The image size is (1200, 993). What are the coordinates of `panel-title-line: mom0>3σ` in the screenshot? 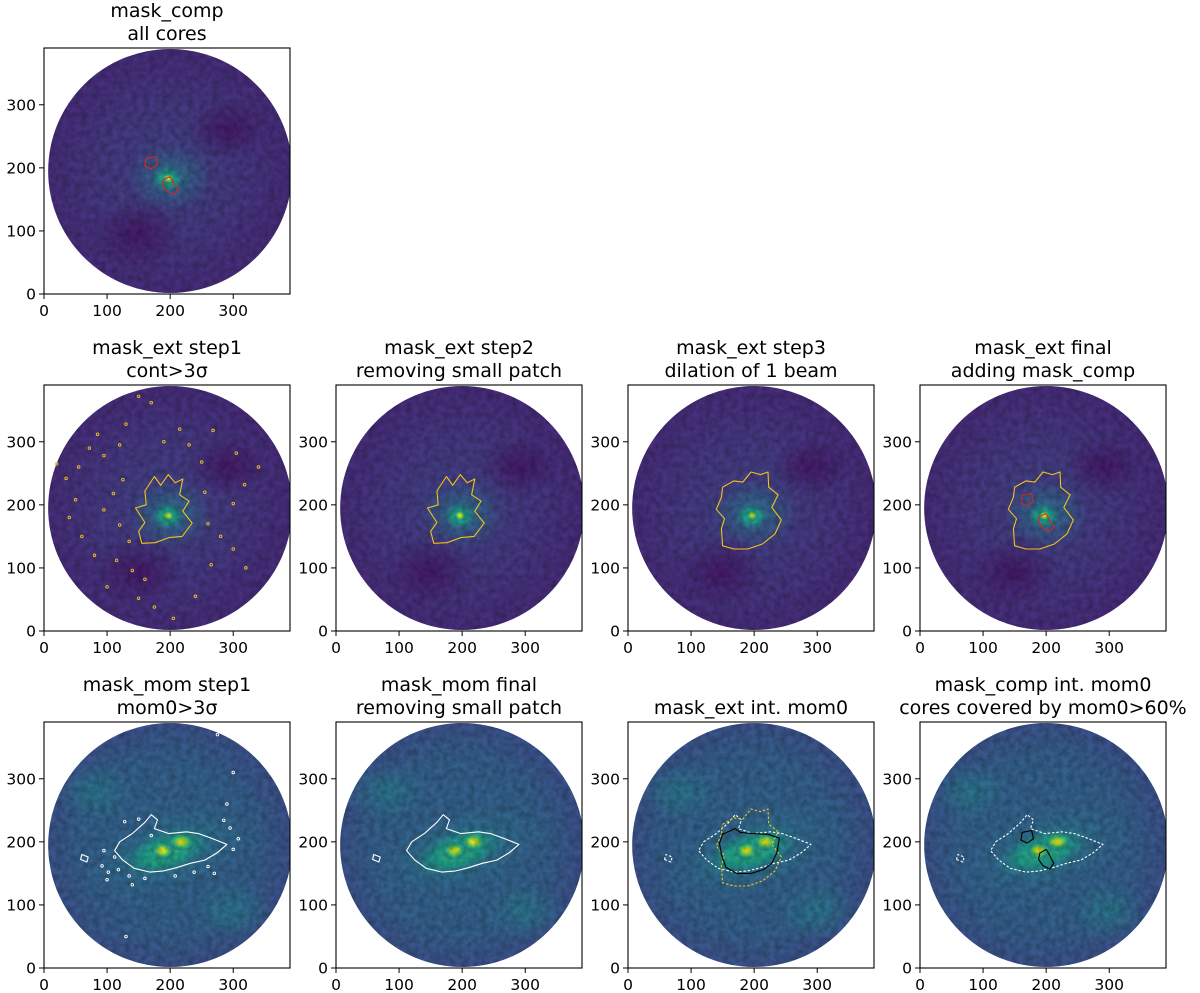 It's located at (167, 708).